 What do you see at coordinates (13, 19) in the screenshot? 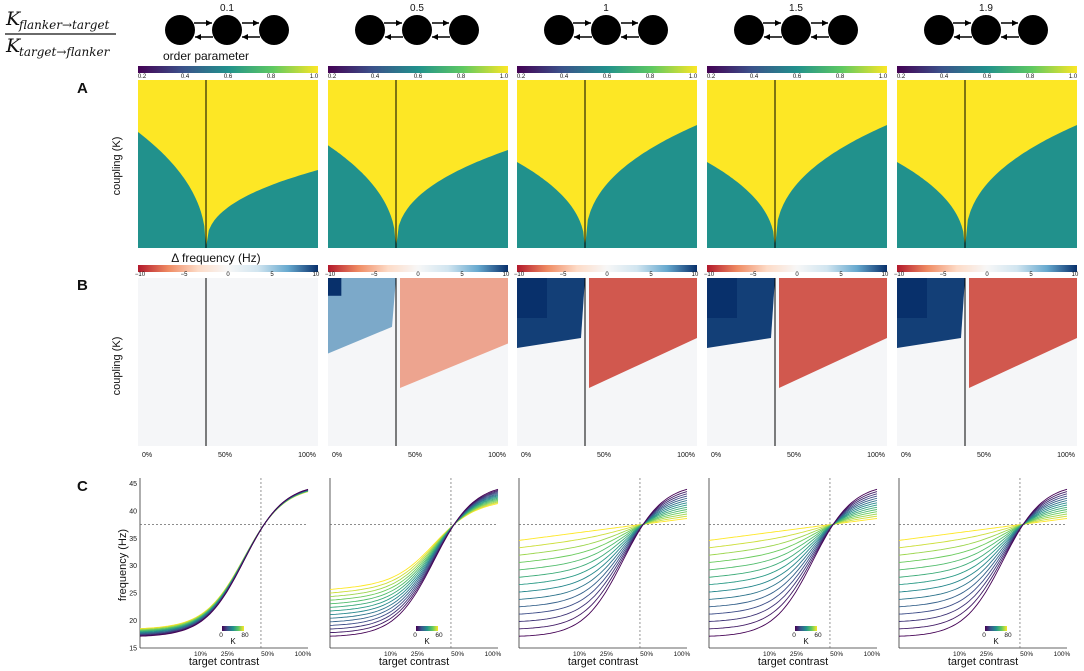
I see `formula-numerator: K` at bounding box center [13, 19].